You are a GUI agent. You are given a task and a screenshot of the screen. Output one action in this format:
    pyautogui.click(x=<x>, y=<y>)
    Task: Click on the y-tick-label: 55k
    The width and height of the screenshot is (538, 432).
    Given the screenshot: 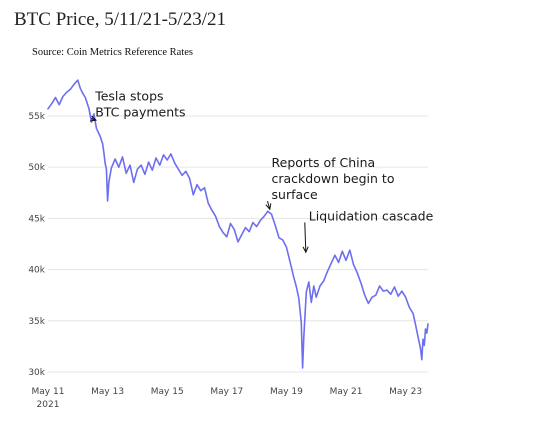 What is the action you would take?
    pyautogui.click(x=36, y=117)
    